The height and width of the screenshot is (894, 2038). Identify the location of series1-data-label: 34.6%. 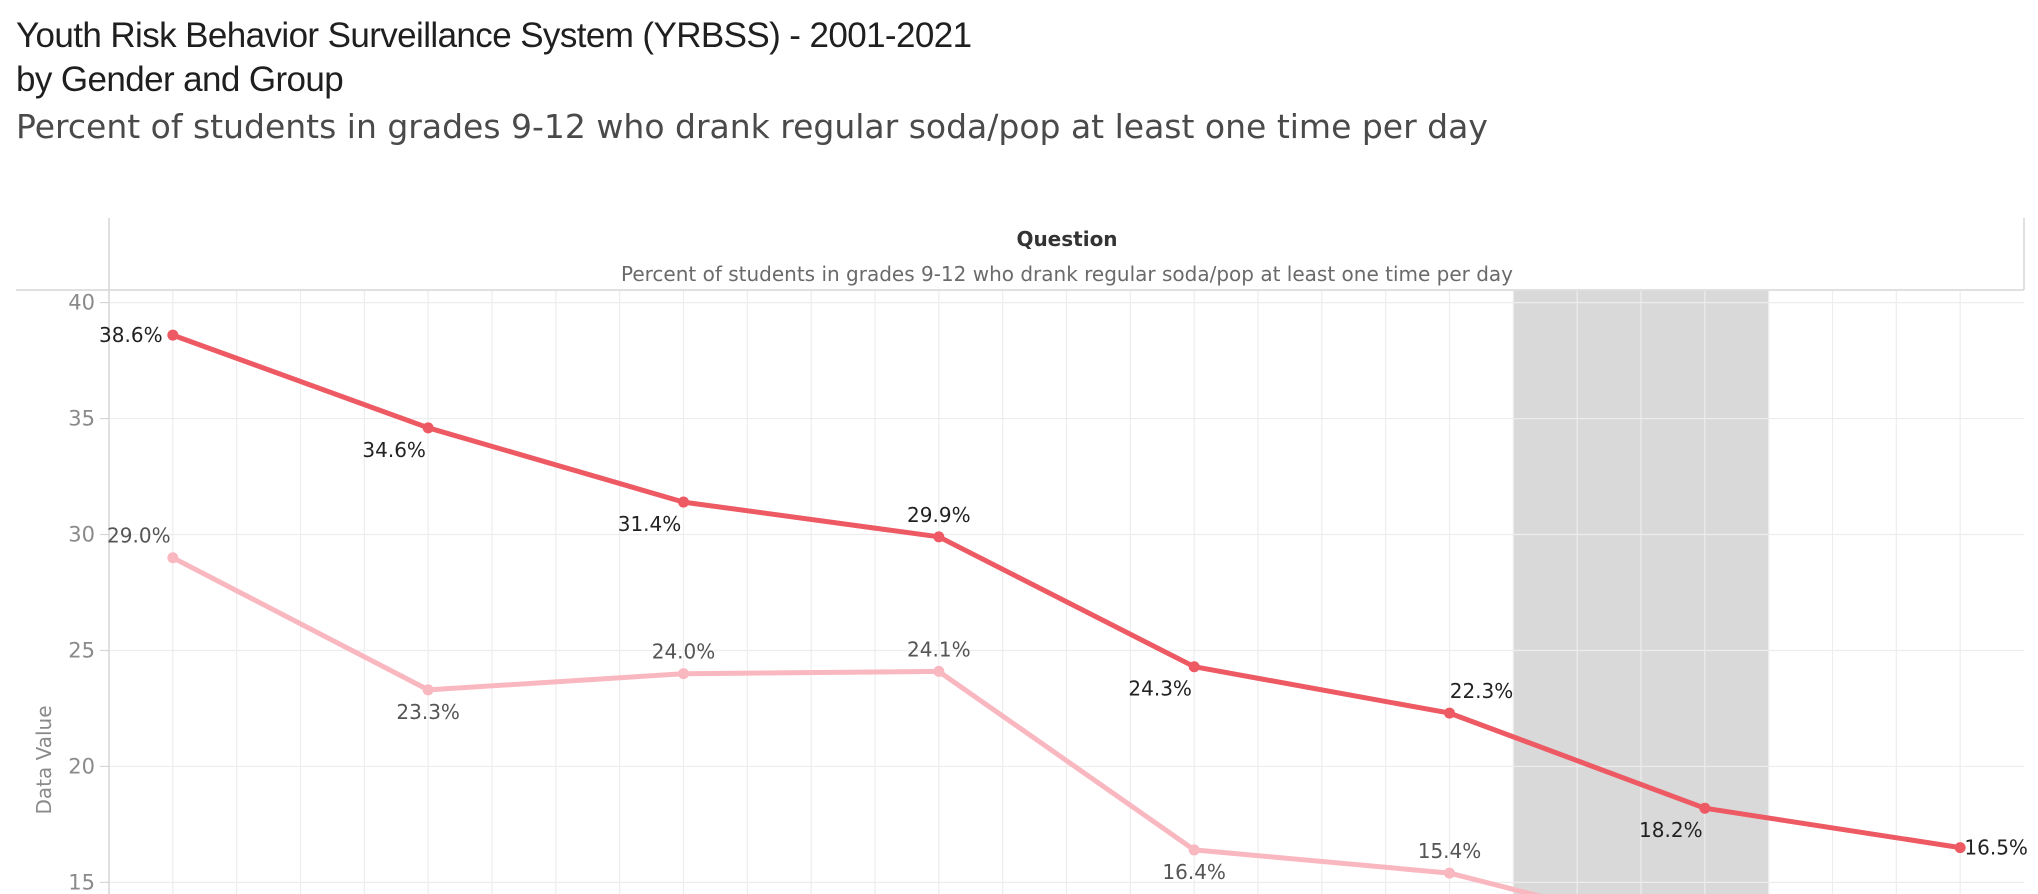
(394, 450).